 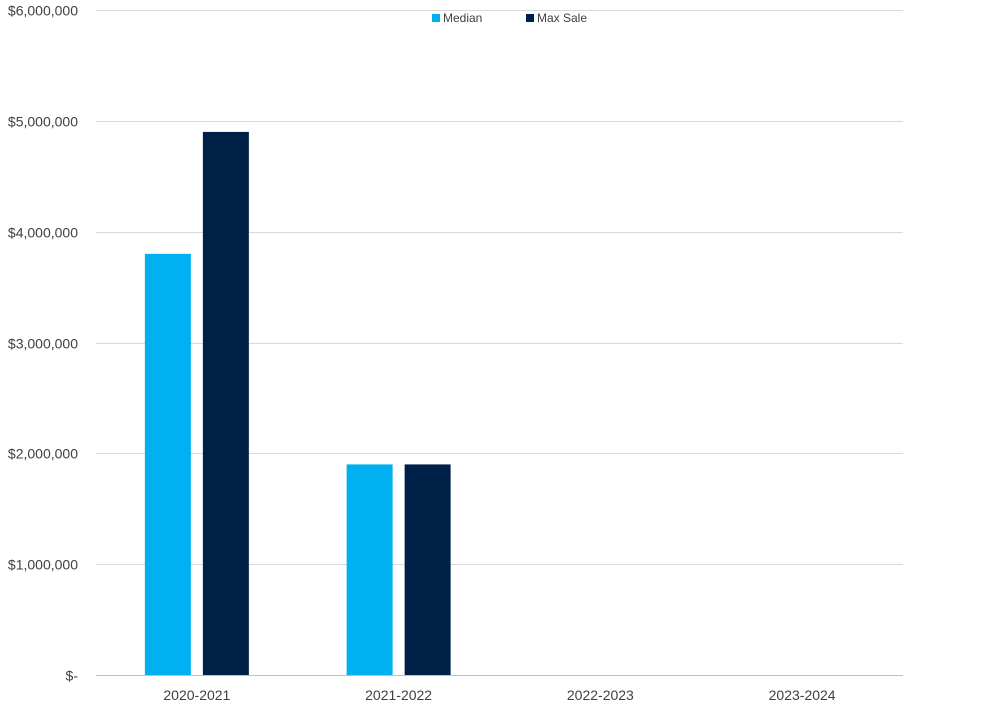 What do you see at coordinates (43, 122) in the screenshot?
I see `y-tick-label: $5,000,000` at bounding box center [43, 122].